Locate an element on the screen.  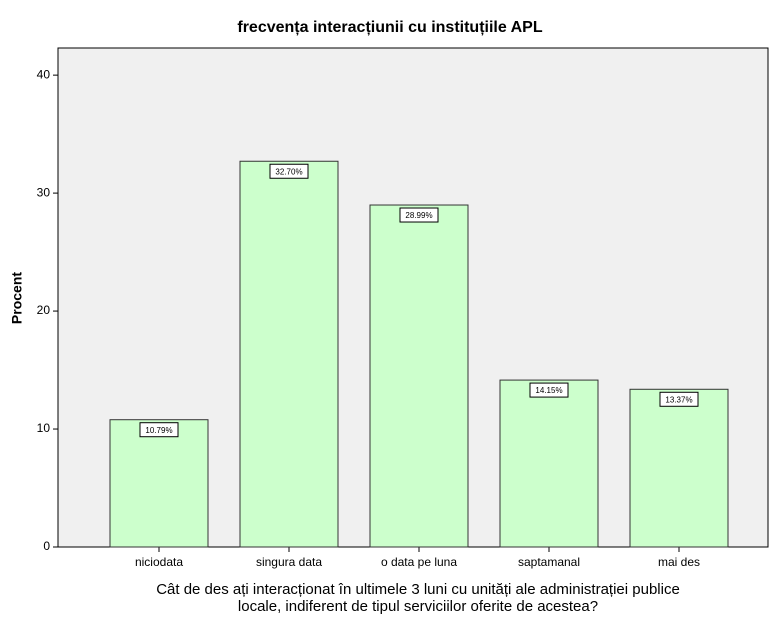
y-tick-label: 20 is located at coordinates (44, 310).